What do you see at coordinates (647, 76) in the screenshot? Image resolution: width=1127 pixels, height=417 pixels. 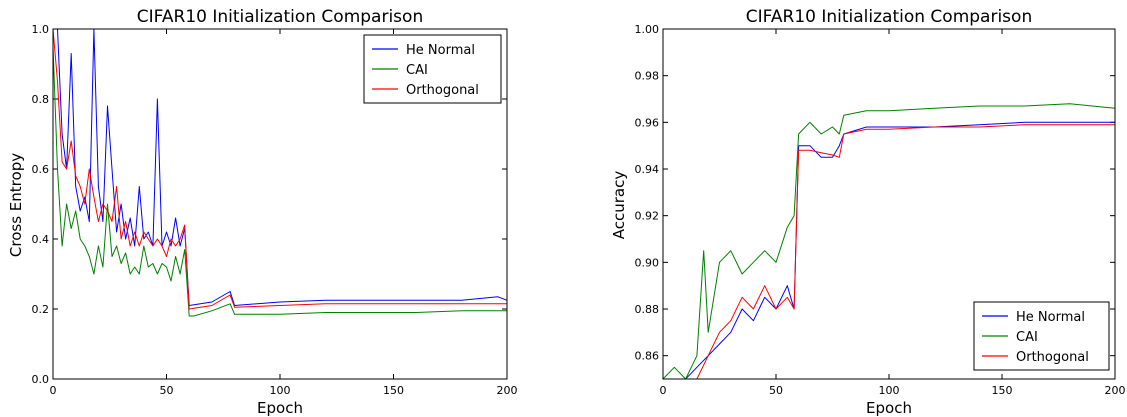 I see `y-tick-label: 0.98` at bounding box center [647, 76].